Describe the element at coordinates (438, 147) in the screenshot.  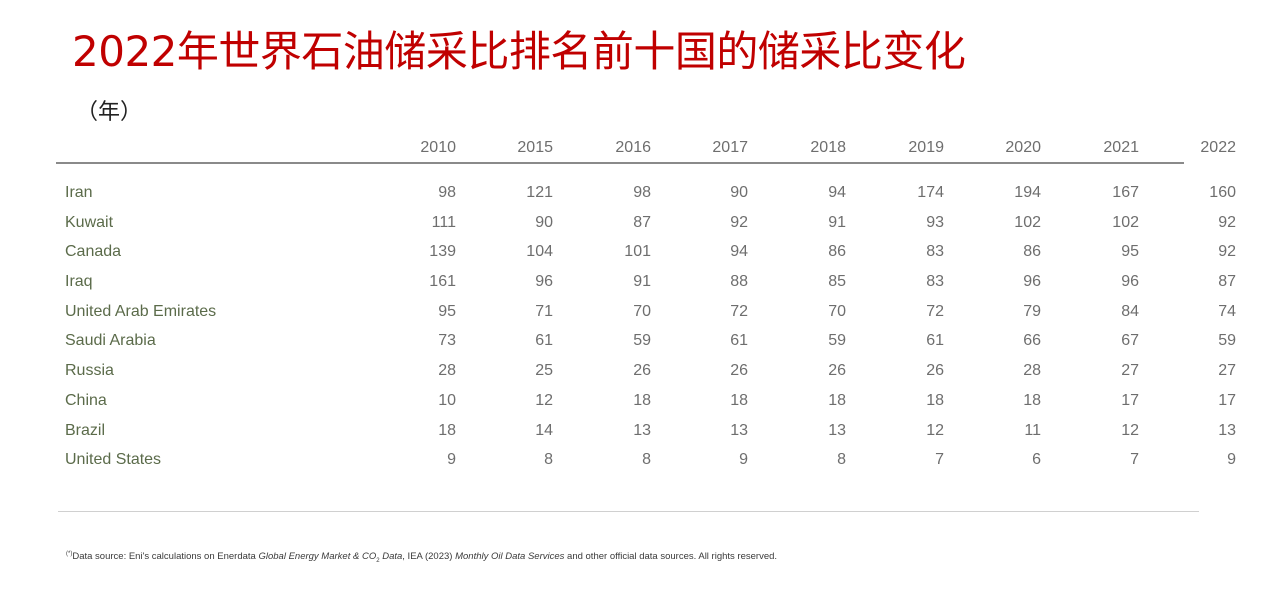
I see `column-header-0: 2010` at that location.